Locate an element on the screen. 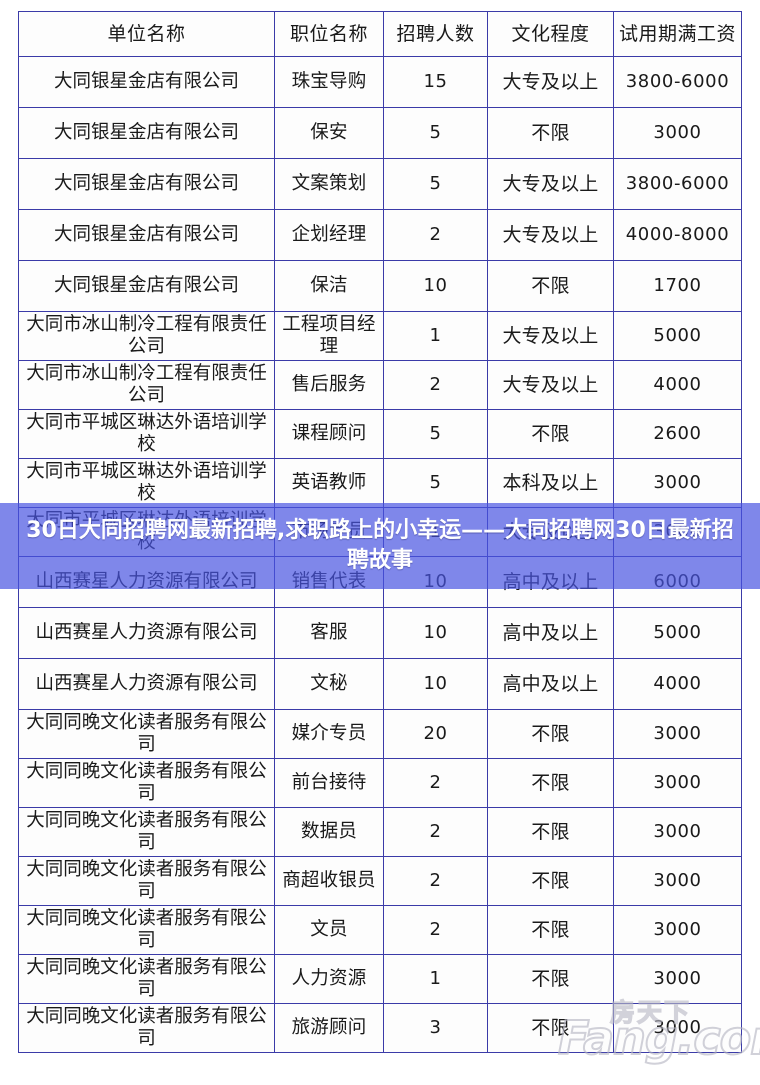 The height and width of the screenshot is (1085, 760). table-row: 大同同晚文化读者服务有限公司 数据员 2 不限 3000 is located at coordinates (380, 832).